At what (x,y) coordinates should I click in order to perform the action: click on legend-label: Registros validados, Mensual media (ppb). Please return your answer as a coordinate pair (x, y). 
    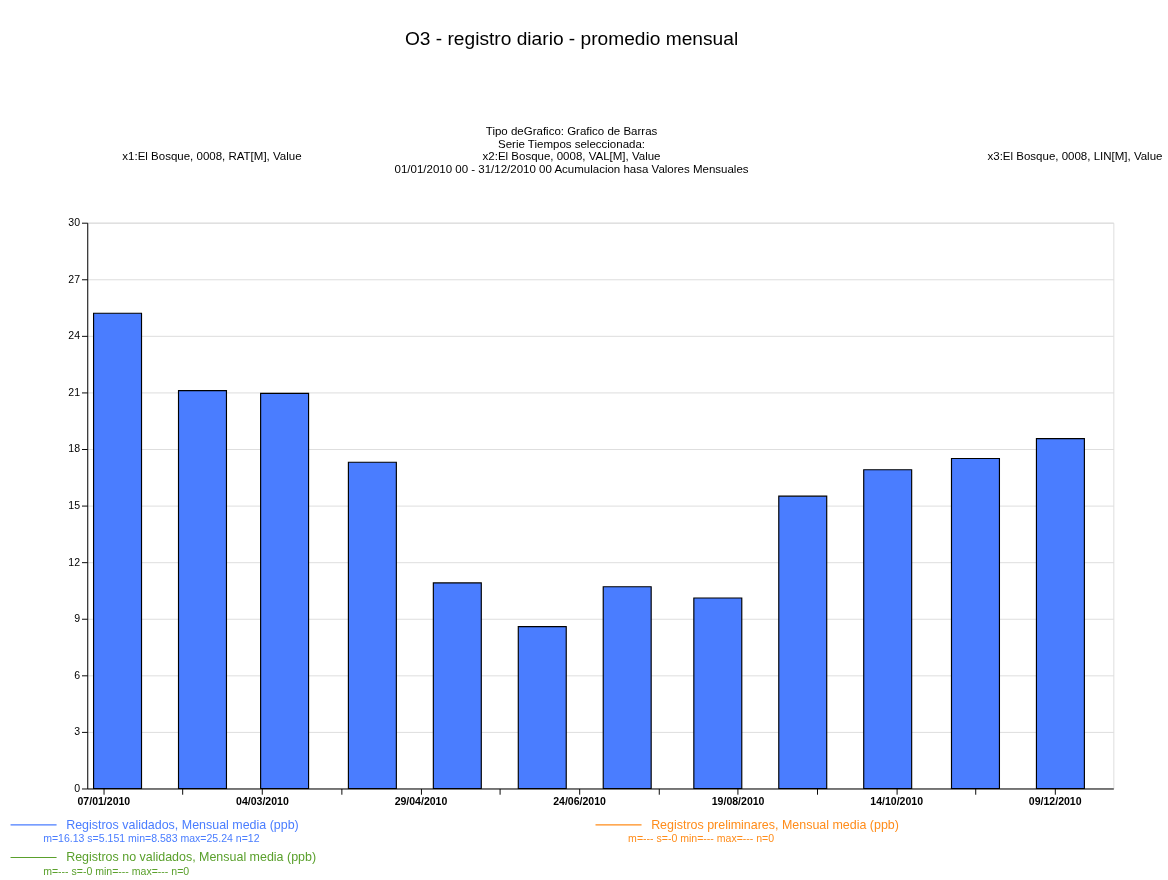
    Looking at the image, I should click on (182, 824).